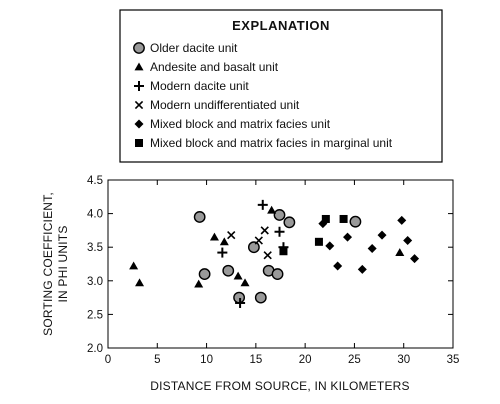  What do you see at coordinates (108, 360) in the screenshot?
I see `x-tick-label: 0` at bounding box center [108, 360].